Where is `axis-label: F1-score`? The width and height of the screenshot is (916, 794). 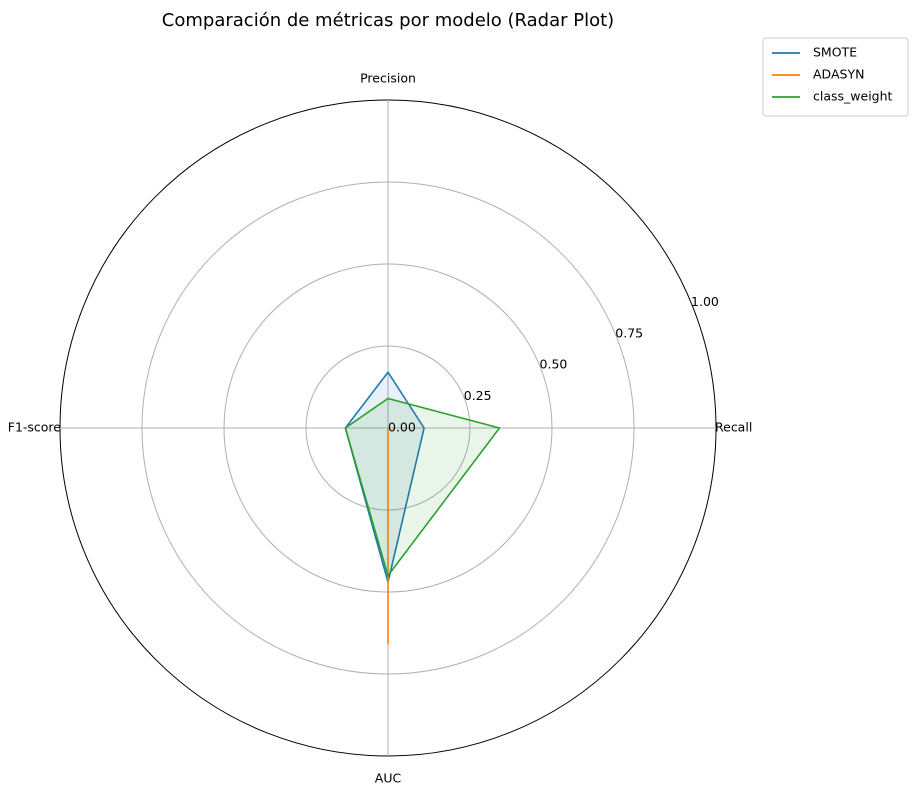
axis-label: F1-score is located at coordinates (35, 427).